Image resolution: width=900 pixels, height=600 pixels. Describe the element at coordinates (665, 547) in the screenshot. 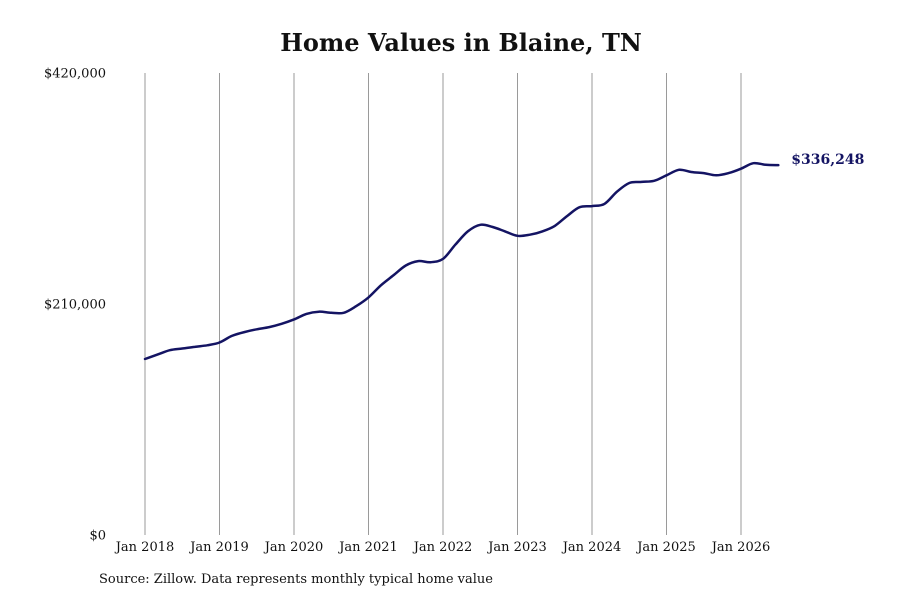

I see `x-tick-label: Jan 2025` at that location.